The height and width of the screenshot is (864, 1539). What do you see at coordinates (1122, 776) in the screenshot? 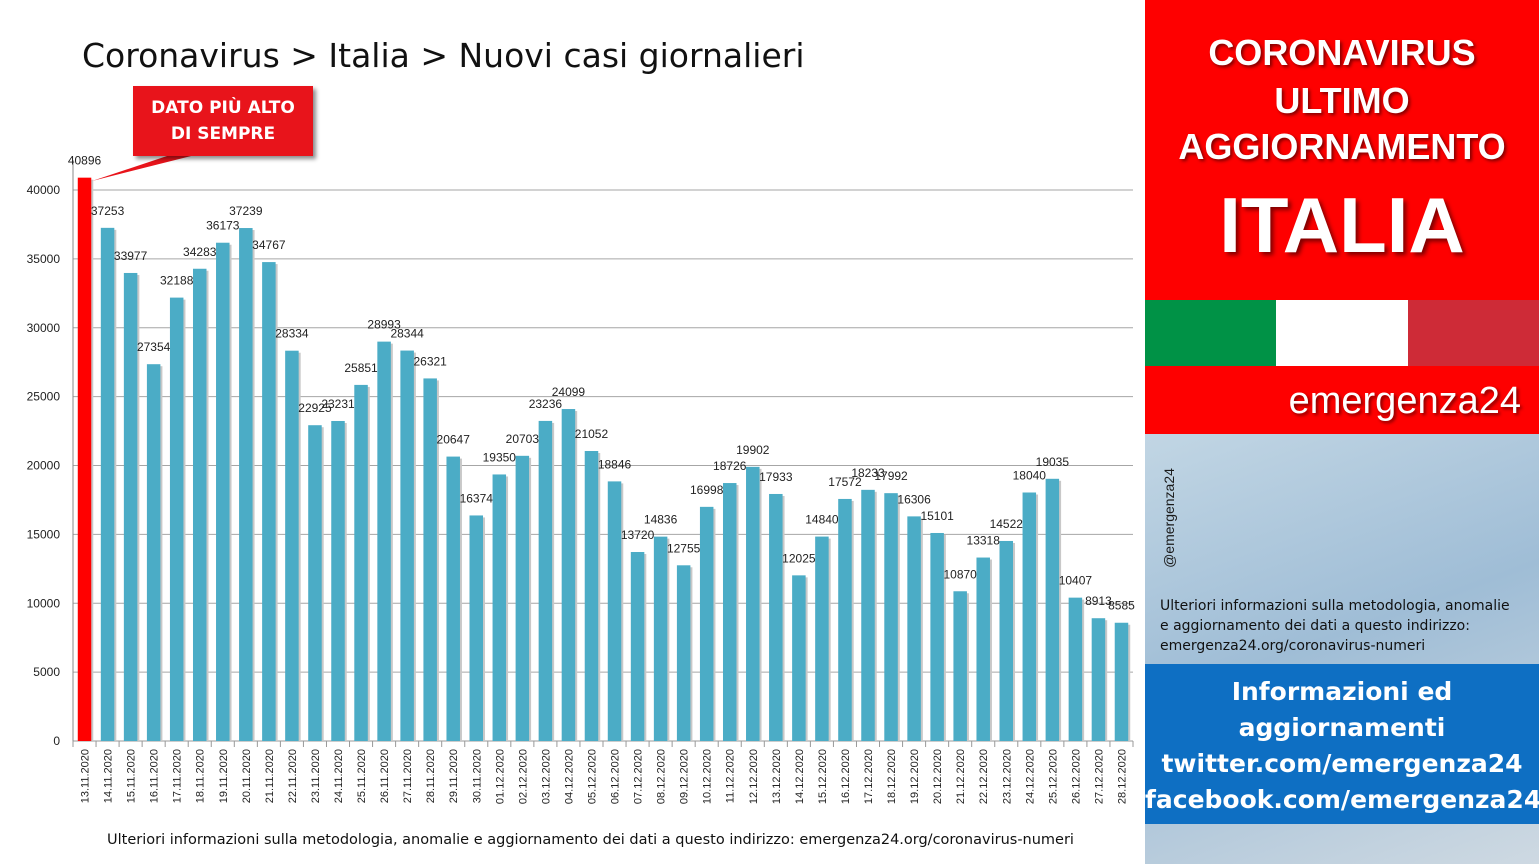
I see `x-tick-label: 28.12.2020` at bounding box center [1122, 776].